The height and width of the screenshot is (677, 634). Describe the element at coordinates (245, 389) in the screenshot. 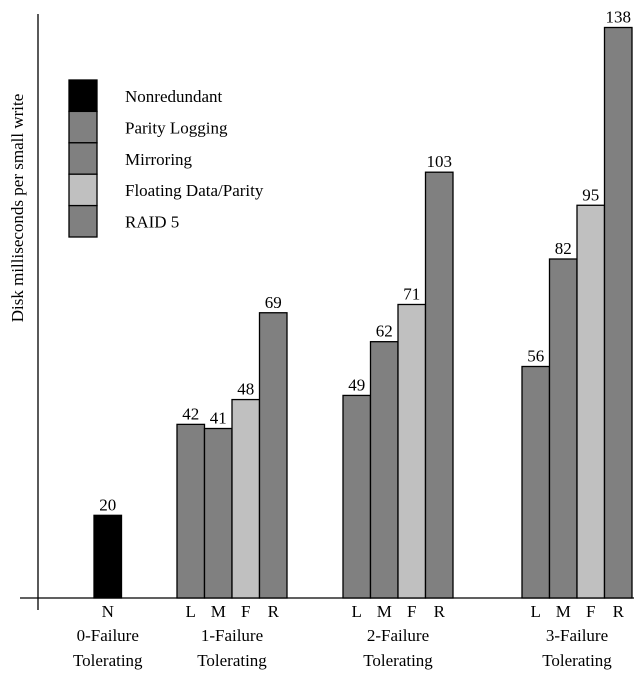

I see `value-label-2-f: 48` at that location.